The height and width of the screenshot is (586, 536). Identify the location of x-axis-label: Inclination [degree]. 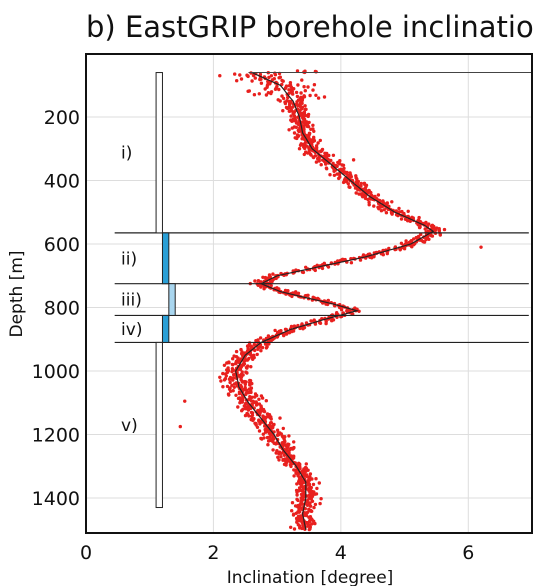
(310, 577).